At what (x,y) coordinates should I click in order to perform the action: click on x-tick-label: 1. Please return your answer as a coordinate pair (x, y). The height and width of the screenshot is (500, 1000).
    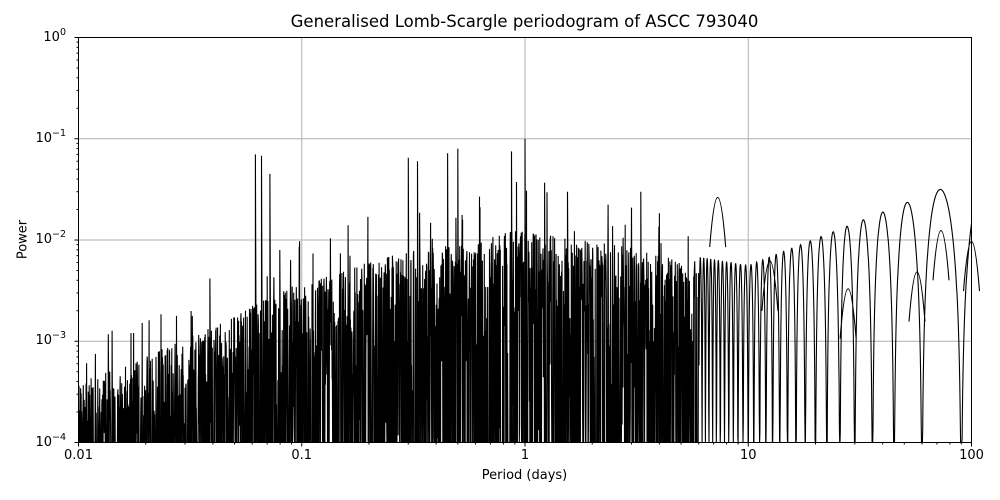
    Looking at the image, I should click on (525, 455).